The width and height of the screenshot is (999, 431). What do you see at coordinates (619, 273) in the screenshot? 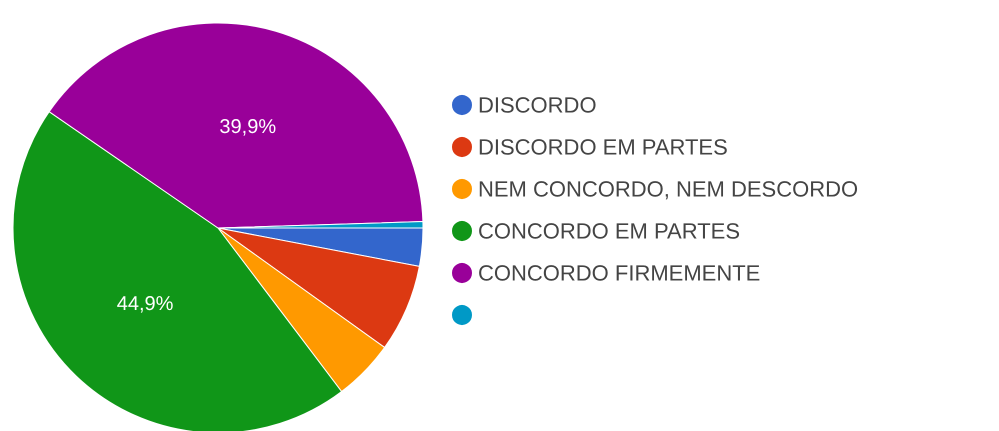
I see `legend-label: CONCORDO FIRMEMENTE` at bounding box center [619, 273].